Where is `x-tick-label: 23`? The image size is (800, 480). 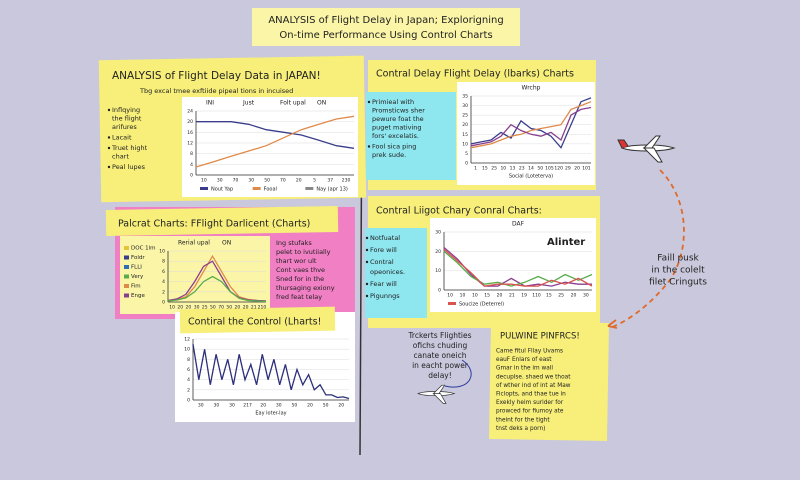 x-tick-label: 23 is located at coordinates (522, 169).